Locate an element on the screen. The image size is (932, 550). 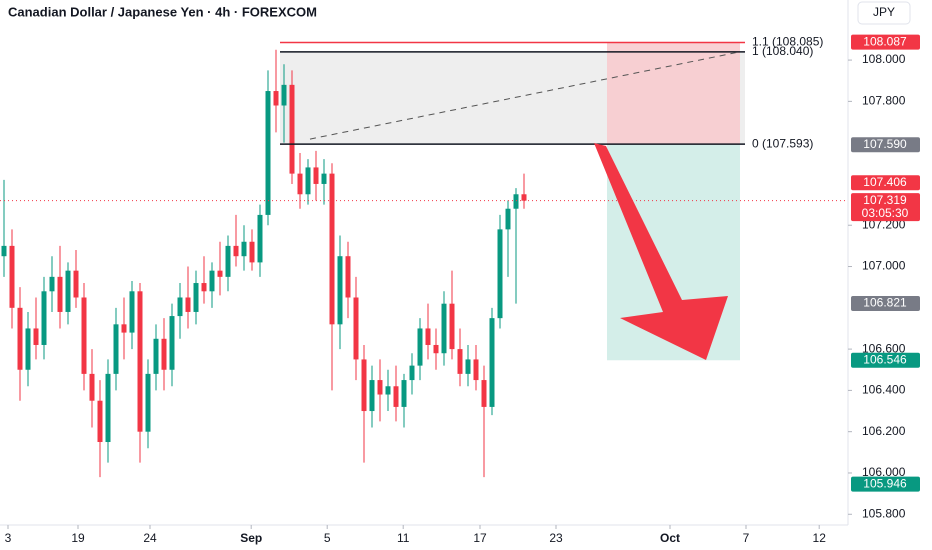
y-tick-label: 106.200 is located at coordinates (884, 431).